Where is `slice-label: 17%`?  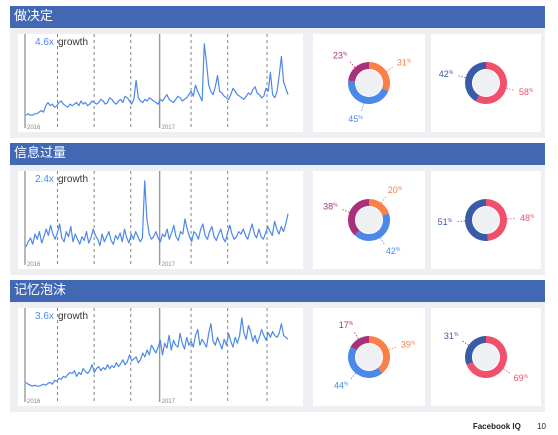
slice-label: 17% is located at coordinates (346, 325).